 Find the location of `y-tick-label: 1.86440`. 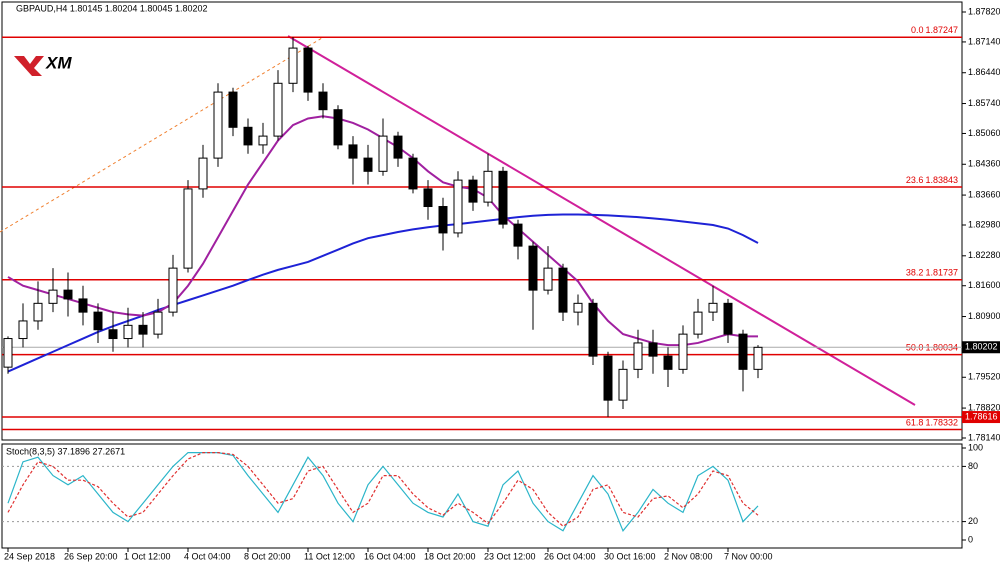

y-tick-label: 1.86440 is located at coordinates (984, 72).